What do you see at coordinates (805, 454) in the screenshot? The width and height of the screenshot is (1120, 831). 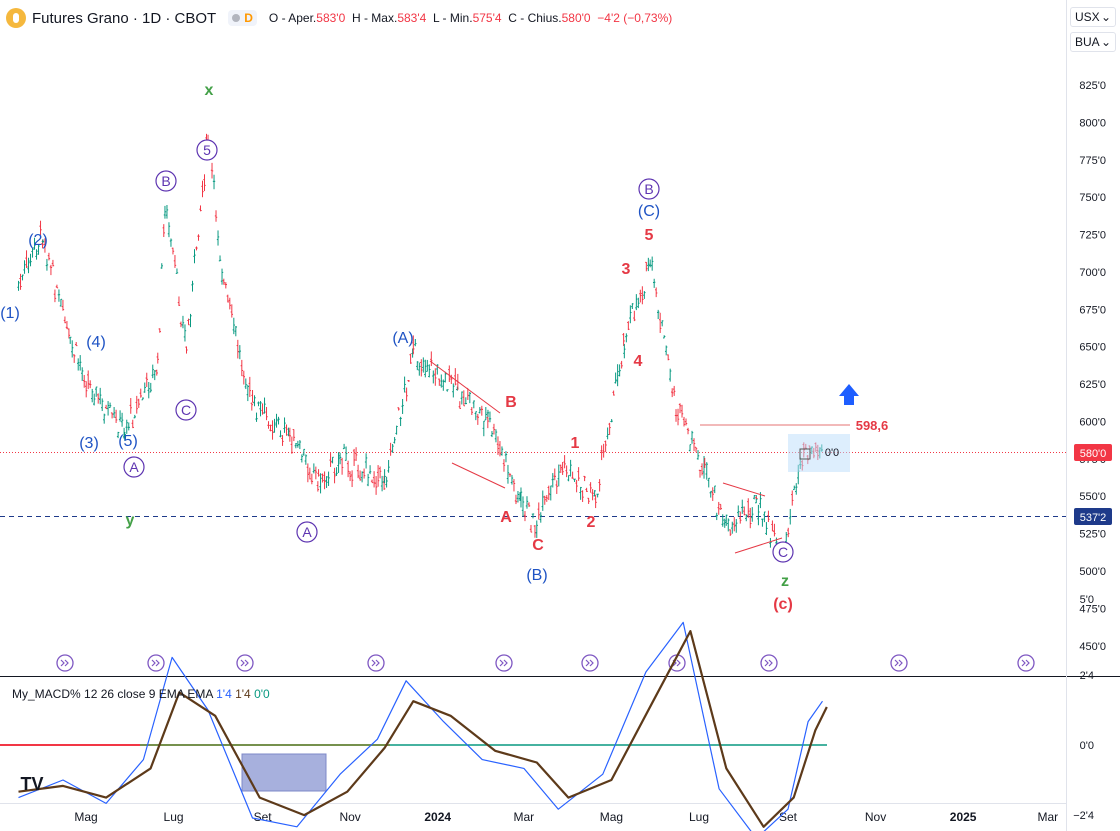 I see `target-box-icon` at bounding box center [805, 454].